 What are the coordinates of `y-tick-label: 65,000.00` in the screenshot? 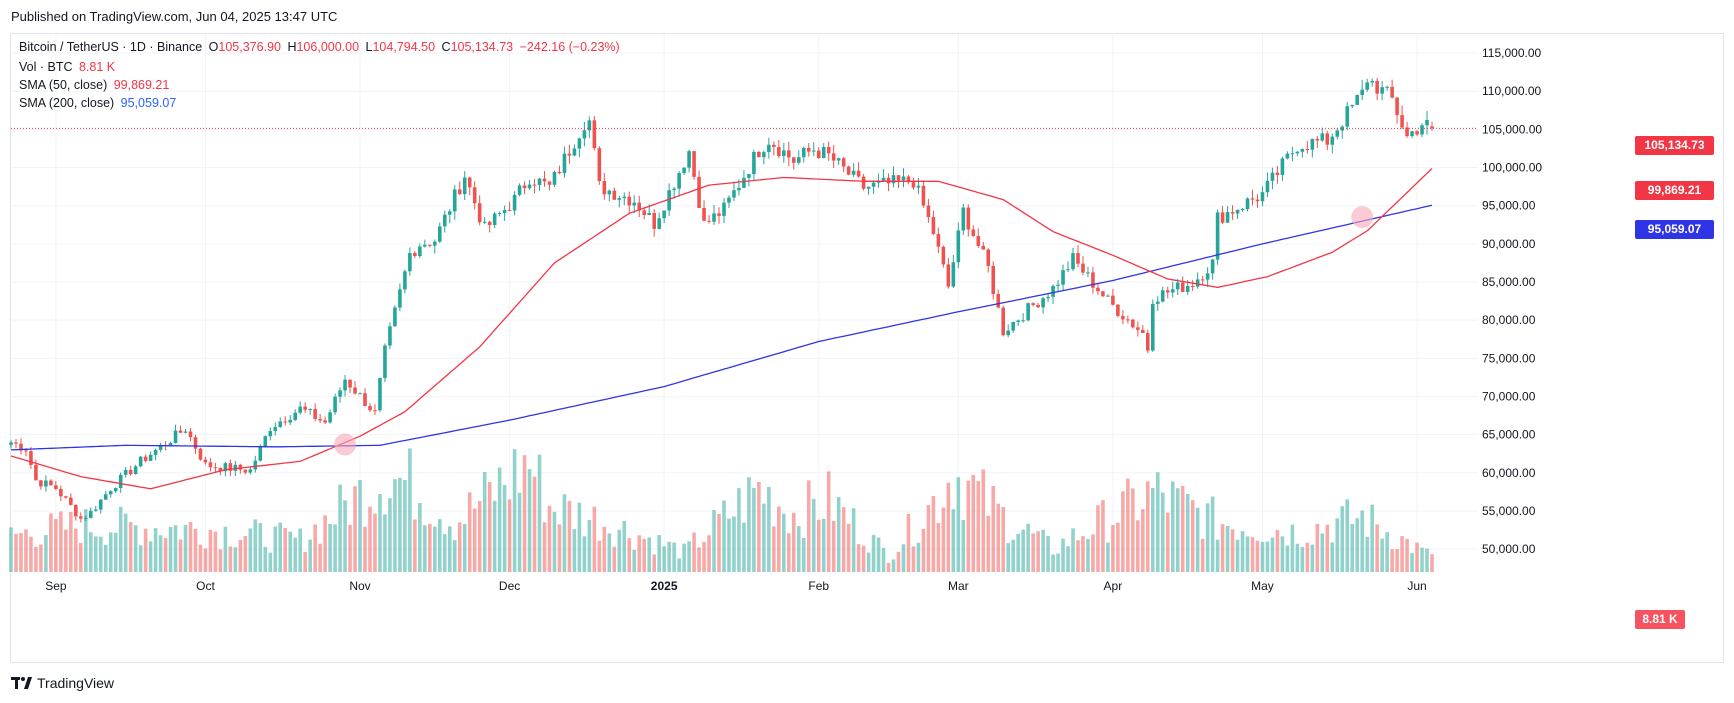 It's located at (1509, 435).